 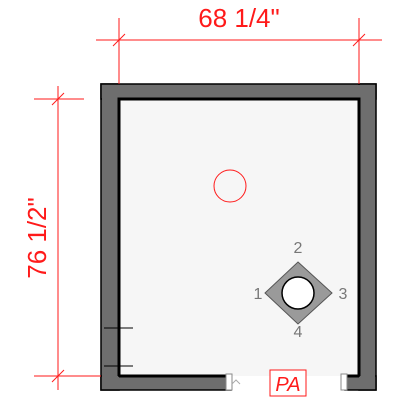 What do you see at coordinates (258, 294) in the screenshot?
I see `view-label-1: 1` at bounding box center [258, 294].